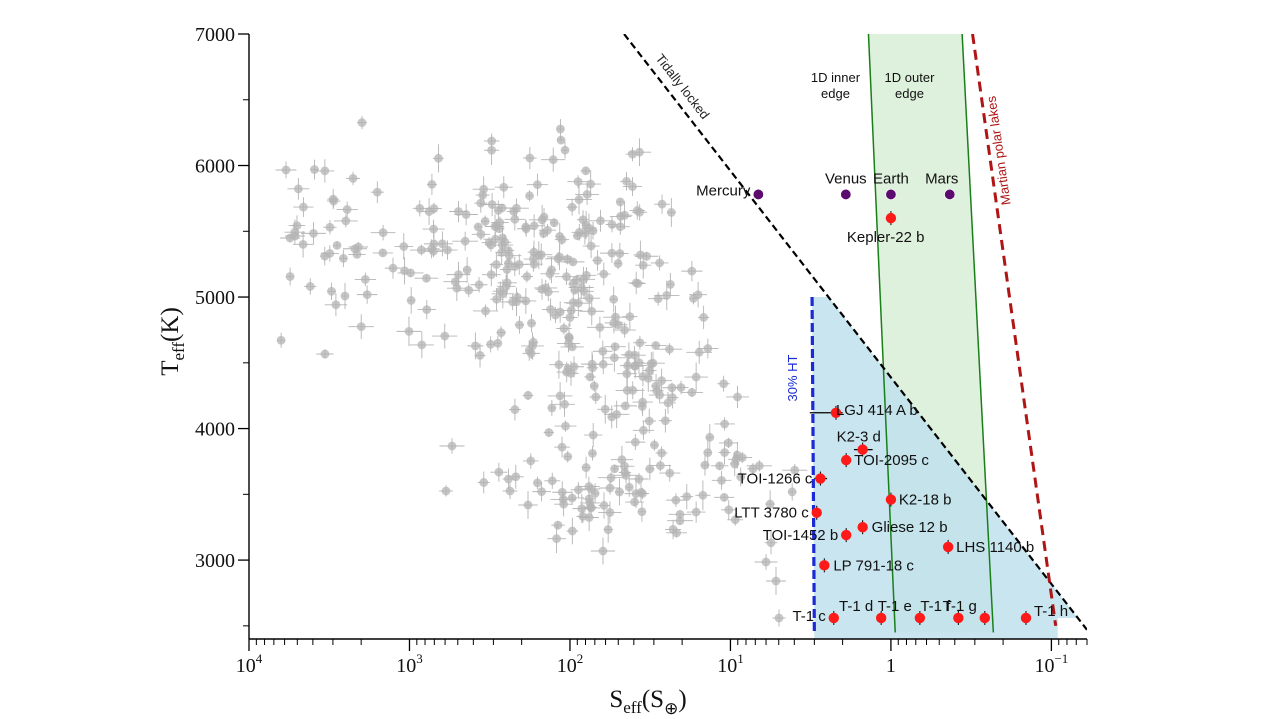 This screenshot has width=1281, height=719. What do you see at coordinates (215, 561) in the screenshot?
I see `y-tick-label: 3000` at bounding box center [215, 561].